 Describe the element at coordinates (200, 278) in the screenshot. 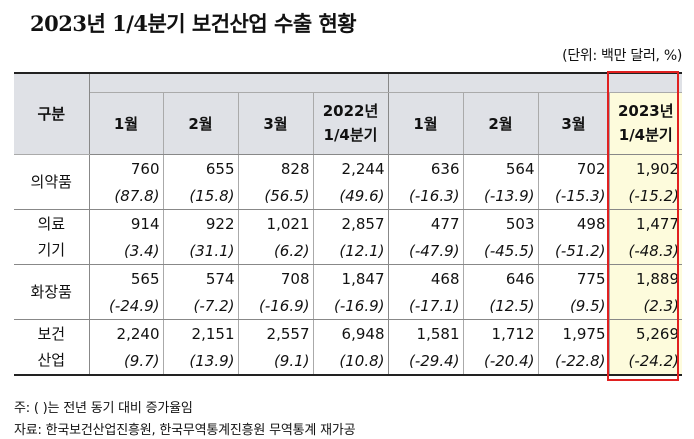

I see `value-cell: 574` at that location.